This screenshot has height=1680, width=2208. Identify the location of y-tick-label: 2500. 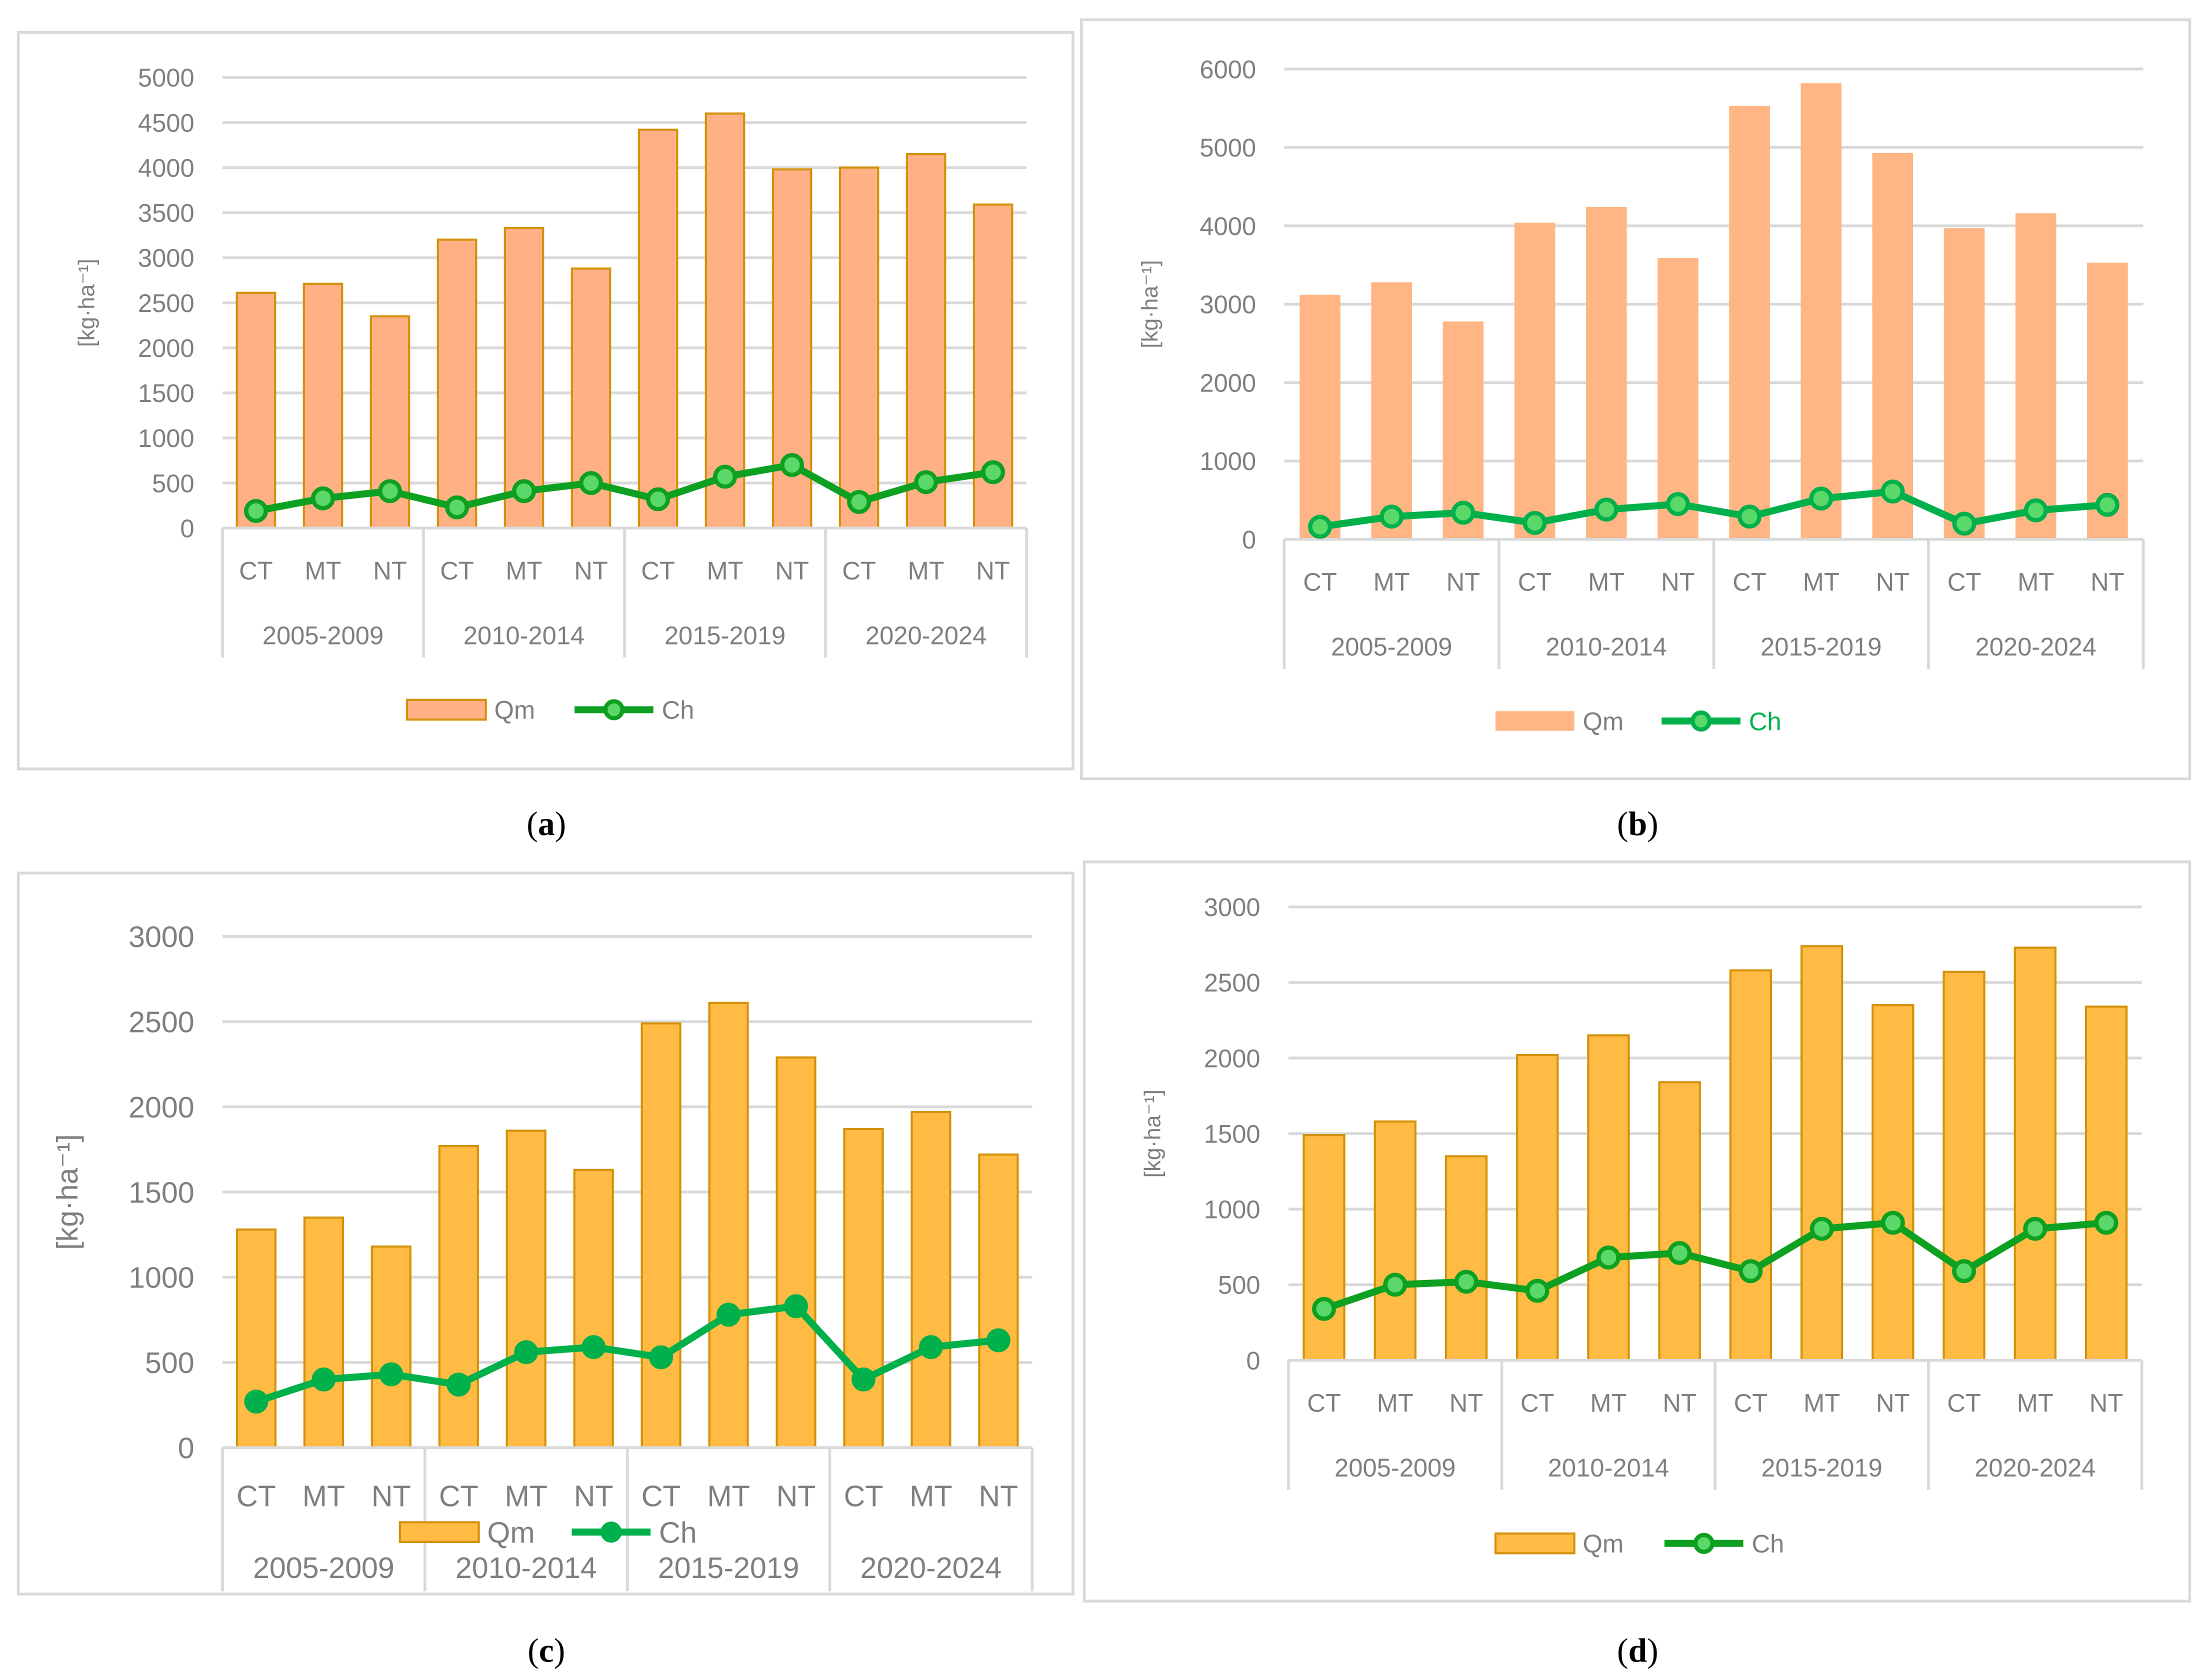
(166, 303).